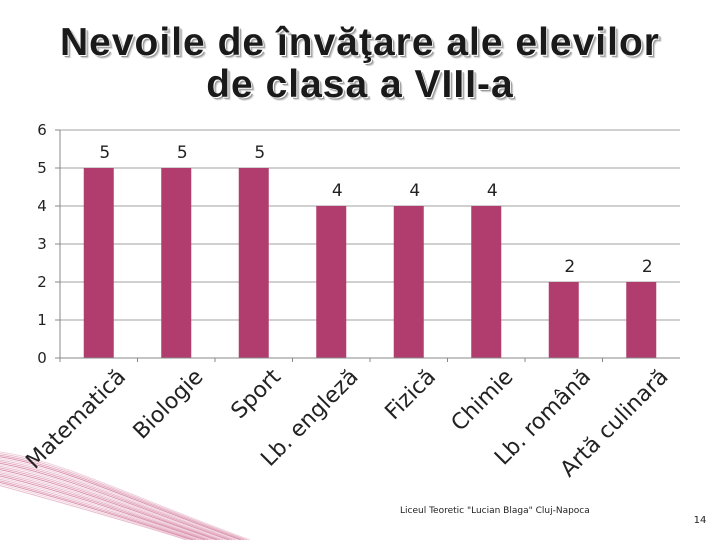  What do you see at coordinates (76, 420) in the screenshot?
I see `category-label: Matematică` at bounding box center [76, 420].